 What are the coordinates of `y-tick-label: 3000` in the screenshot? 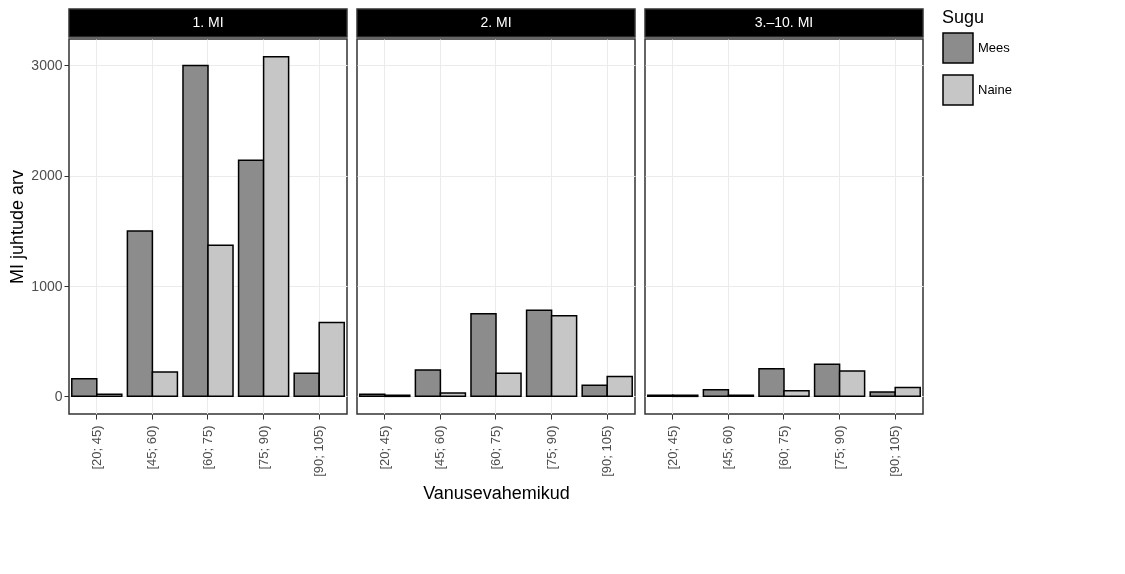 It's located at (47, 64).